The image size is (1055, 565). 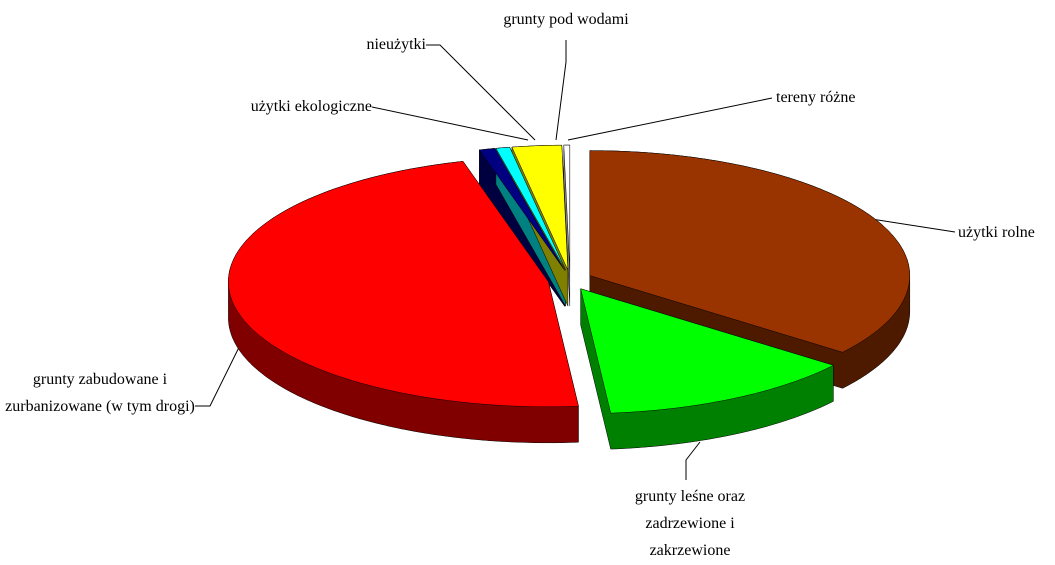 What do you see at coordinates (311, 106) in the screenshot?
I see `slice-label: użytki ekologiczne` at bounding box center [311, 106].